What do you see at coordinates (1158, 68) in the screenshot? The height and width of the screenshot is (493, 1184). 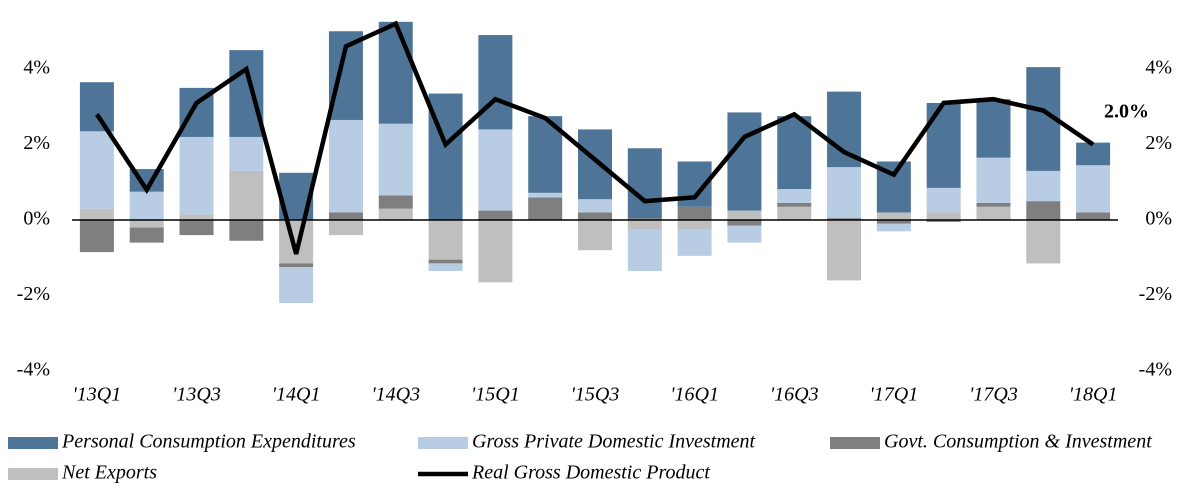 I see `y2-tick-label: 4%` at bounding box center [1158, 68].